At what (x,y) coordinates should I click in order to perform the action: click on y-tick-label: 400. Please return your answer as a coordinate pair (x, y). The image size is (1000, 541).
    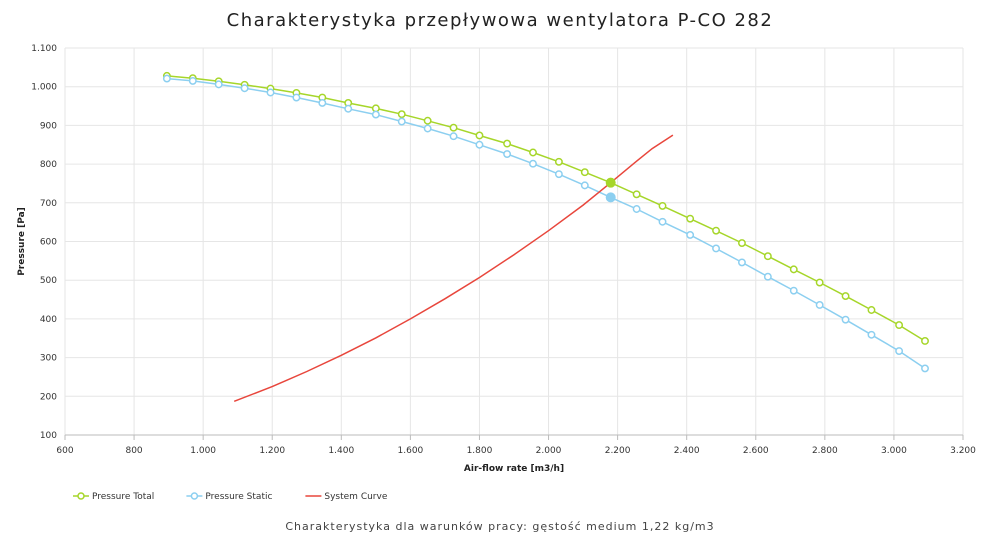
    Looking at the image, I should click on (48, 320).